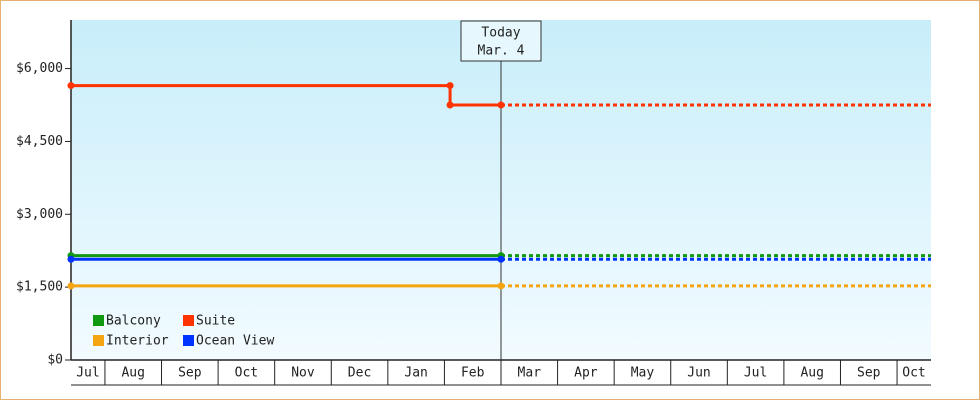 The height and width of the screenshot is (400, 980). What do you see at coordinates (473, 373) in the screenshot?
I see `x-tick-label: Feb` at bounding box center [473, 373].